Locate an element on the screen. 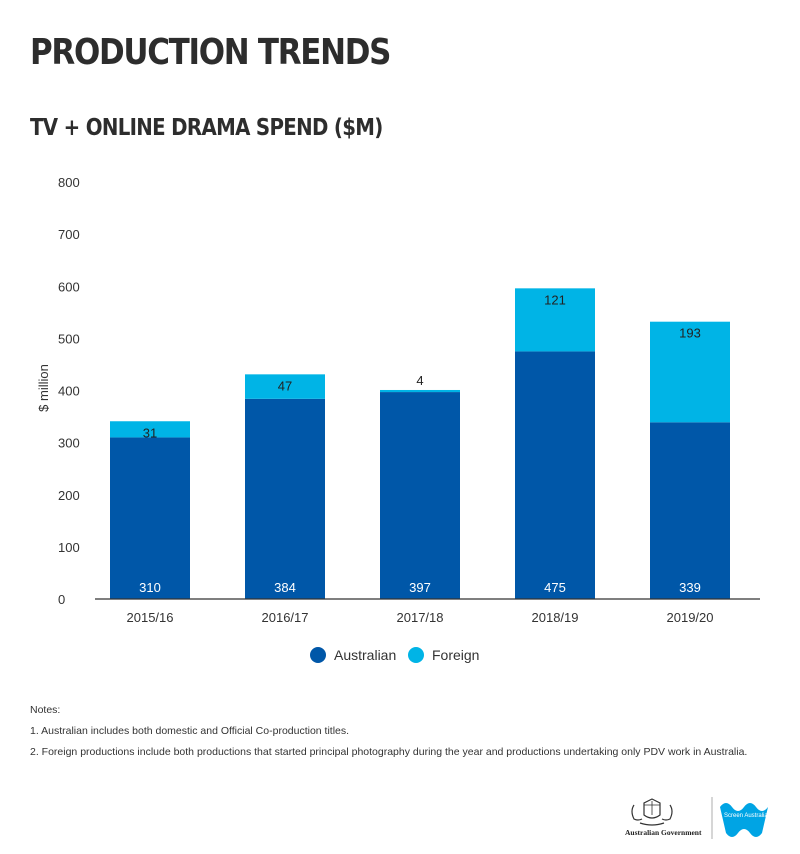  data-label-australian-4: 475 is located at coordinates (555, 587).